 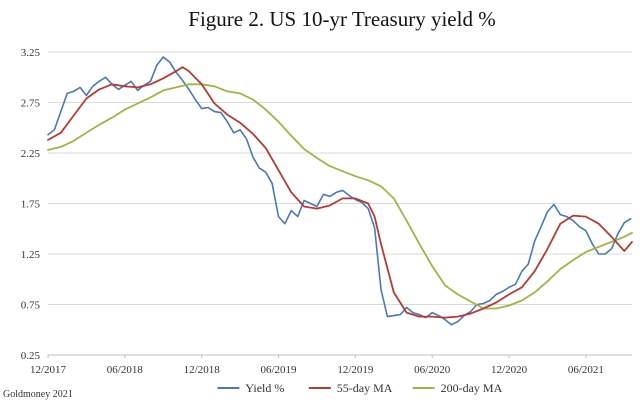 I want to click on x-tick-label: 12/2017, so click(x=48, y=370).